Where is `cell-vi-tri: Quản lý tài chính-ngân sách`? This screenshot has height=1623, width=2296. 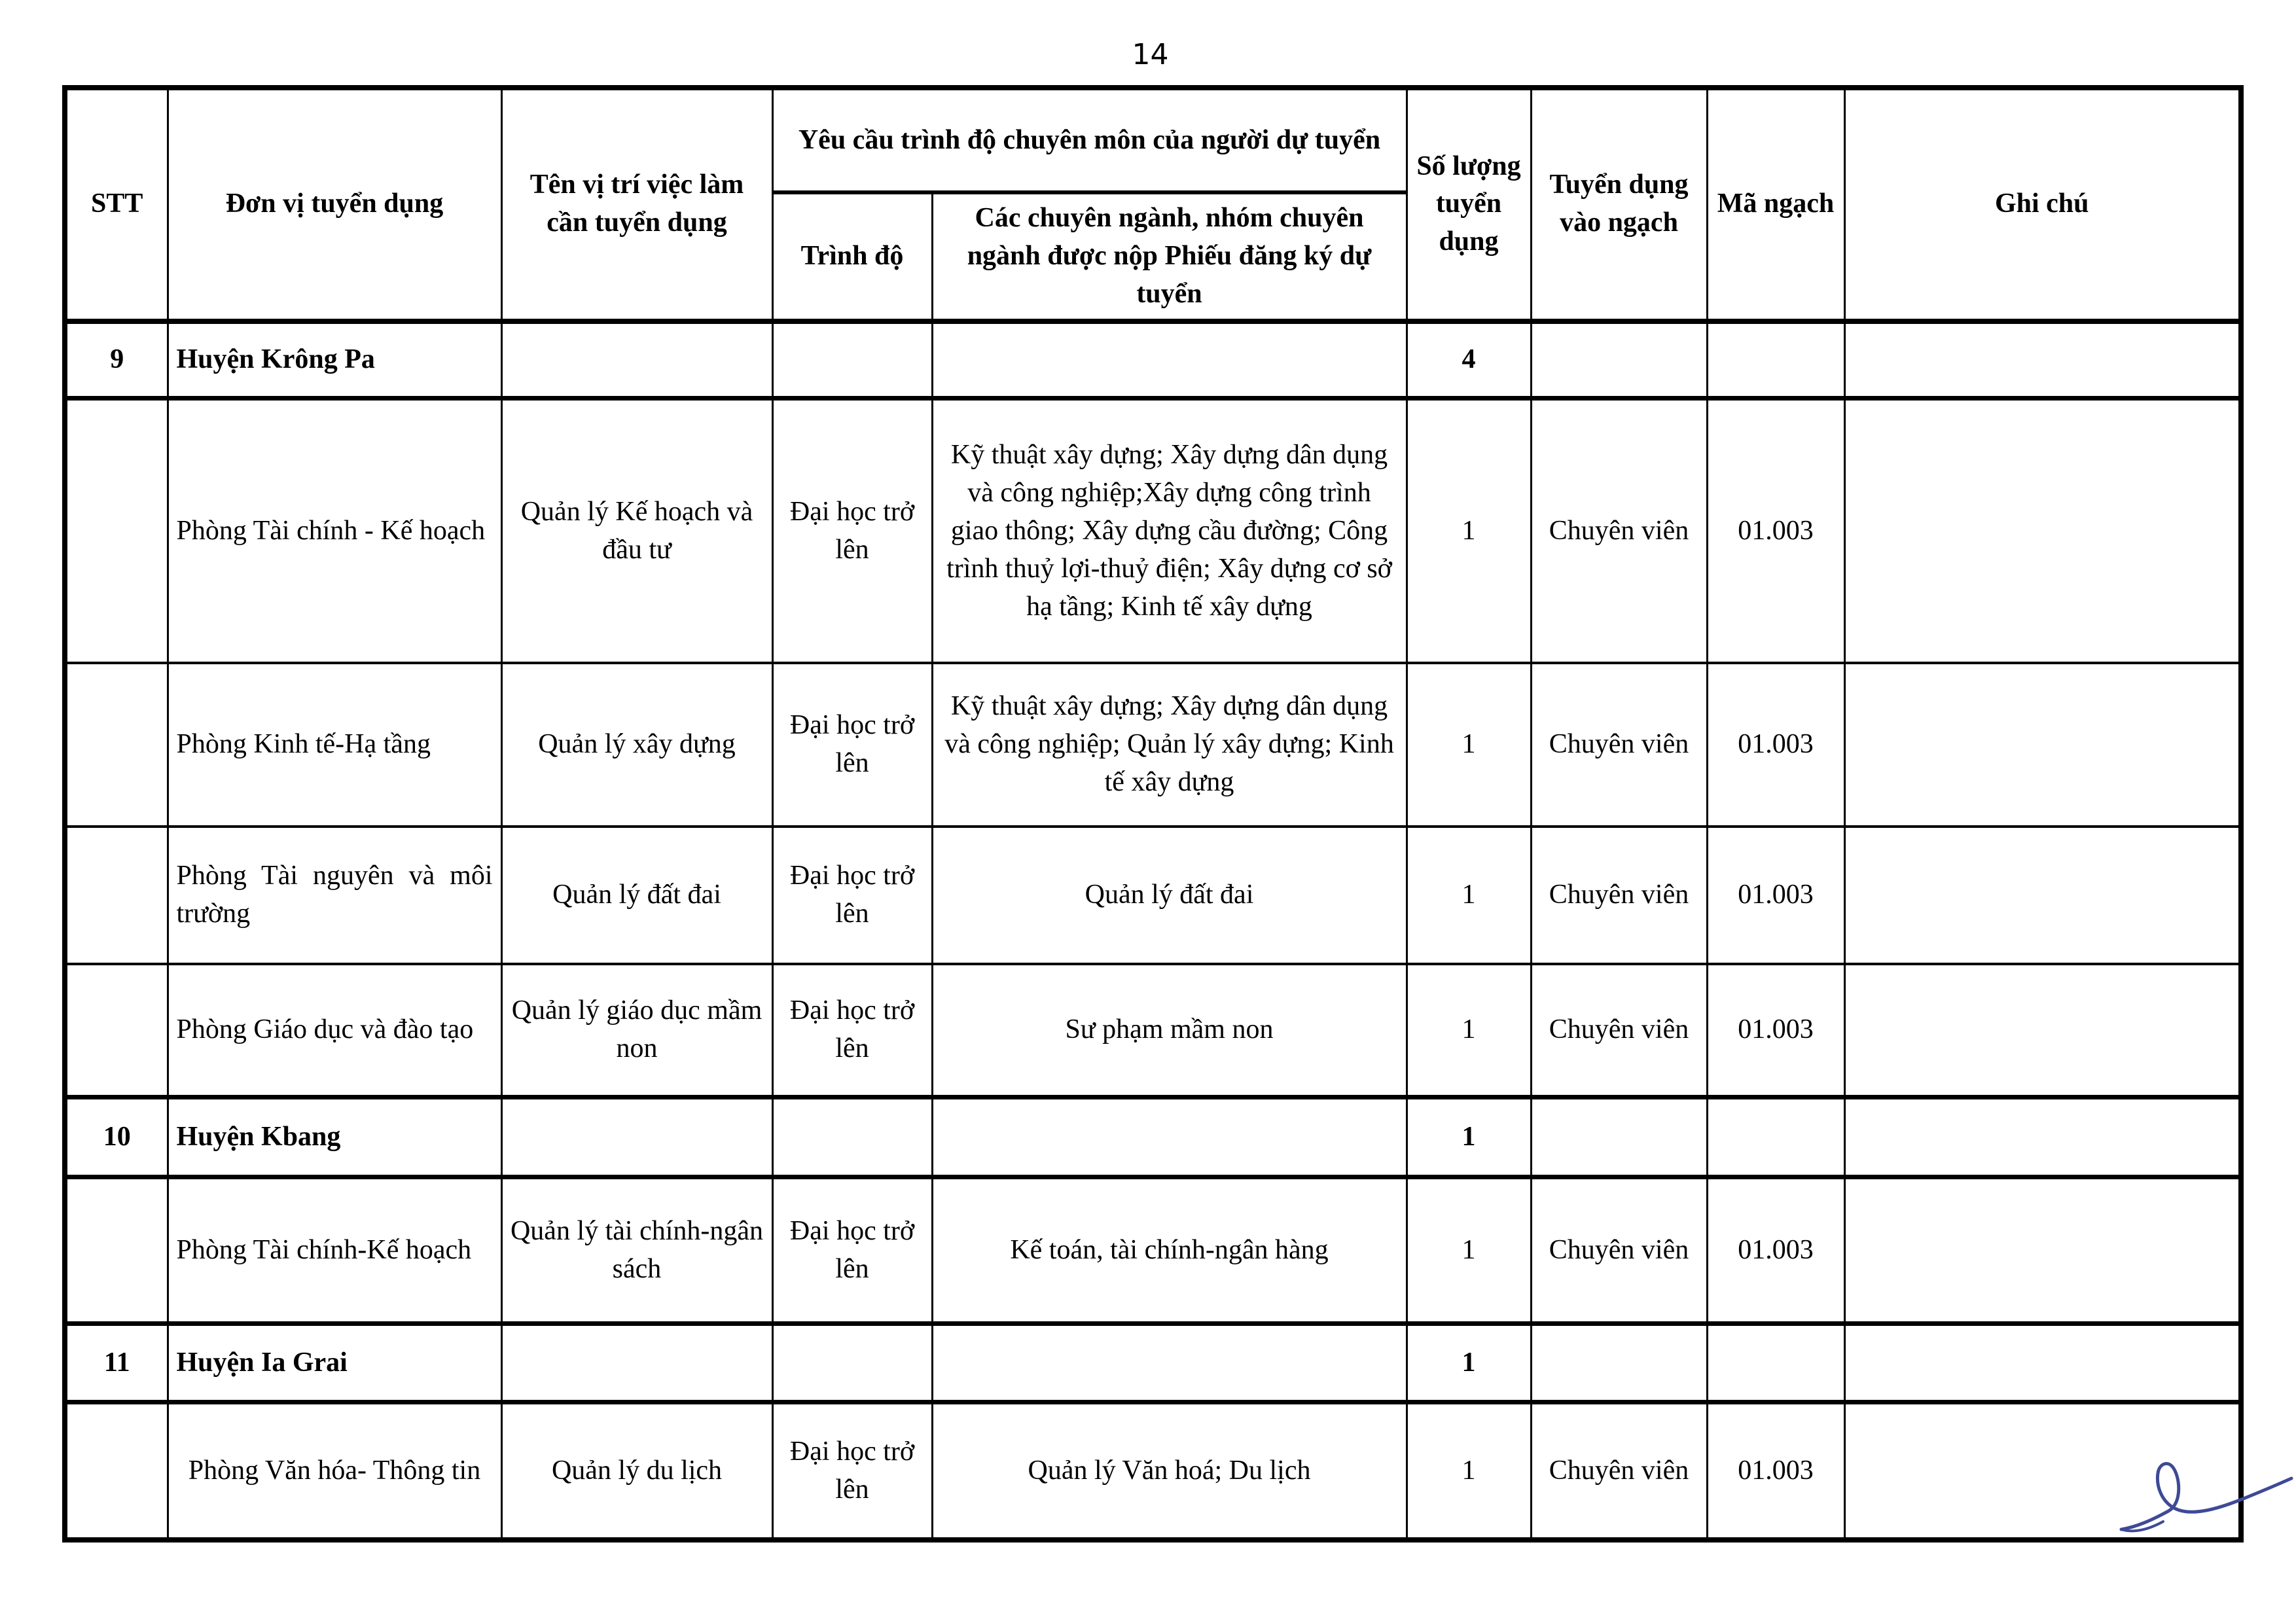
cell-vi-tri: Quản lý tài chính-ngân sách is located at coordinates (637, 1250).